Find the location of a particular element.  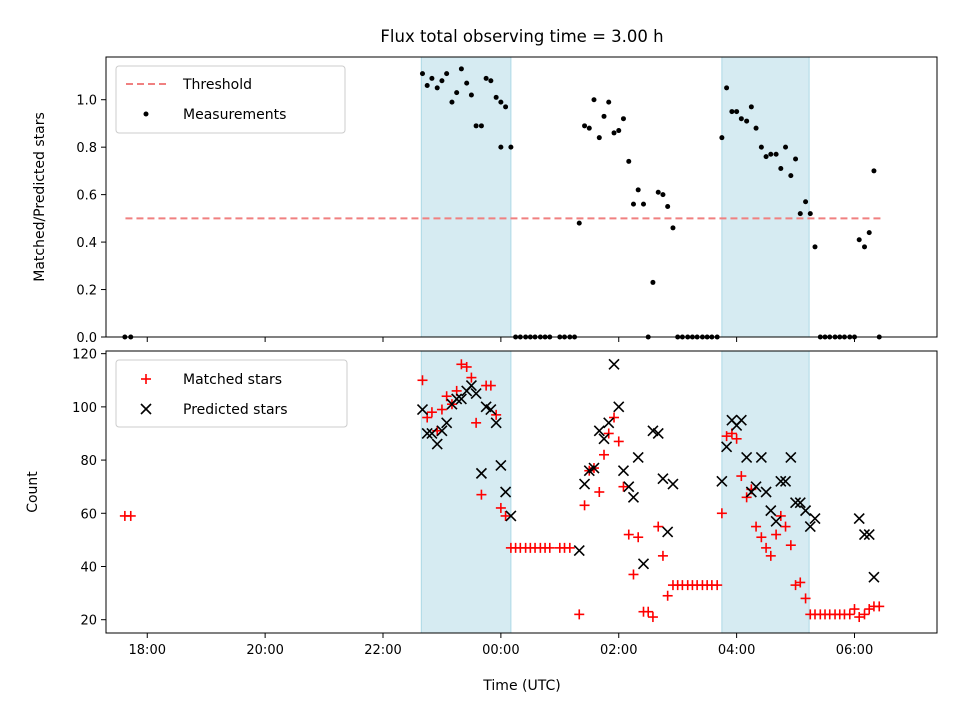

bottom-x-tick-label: 20:00 is located at coordinates (264, 650).